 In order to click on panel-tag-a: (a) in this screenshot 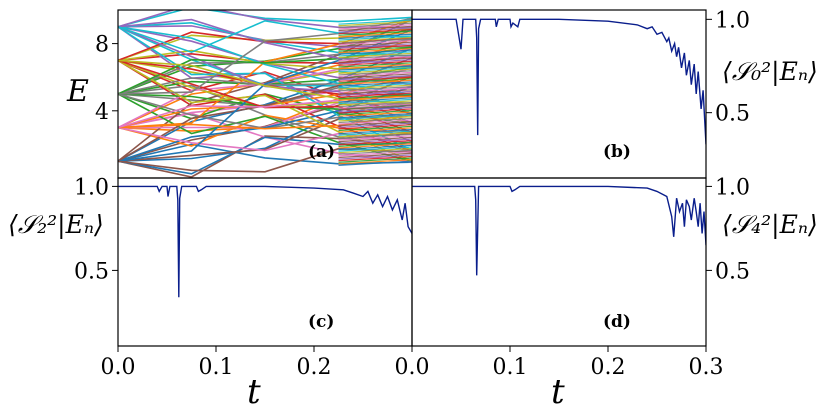, I will do `click(321, 152)`.